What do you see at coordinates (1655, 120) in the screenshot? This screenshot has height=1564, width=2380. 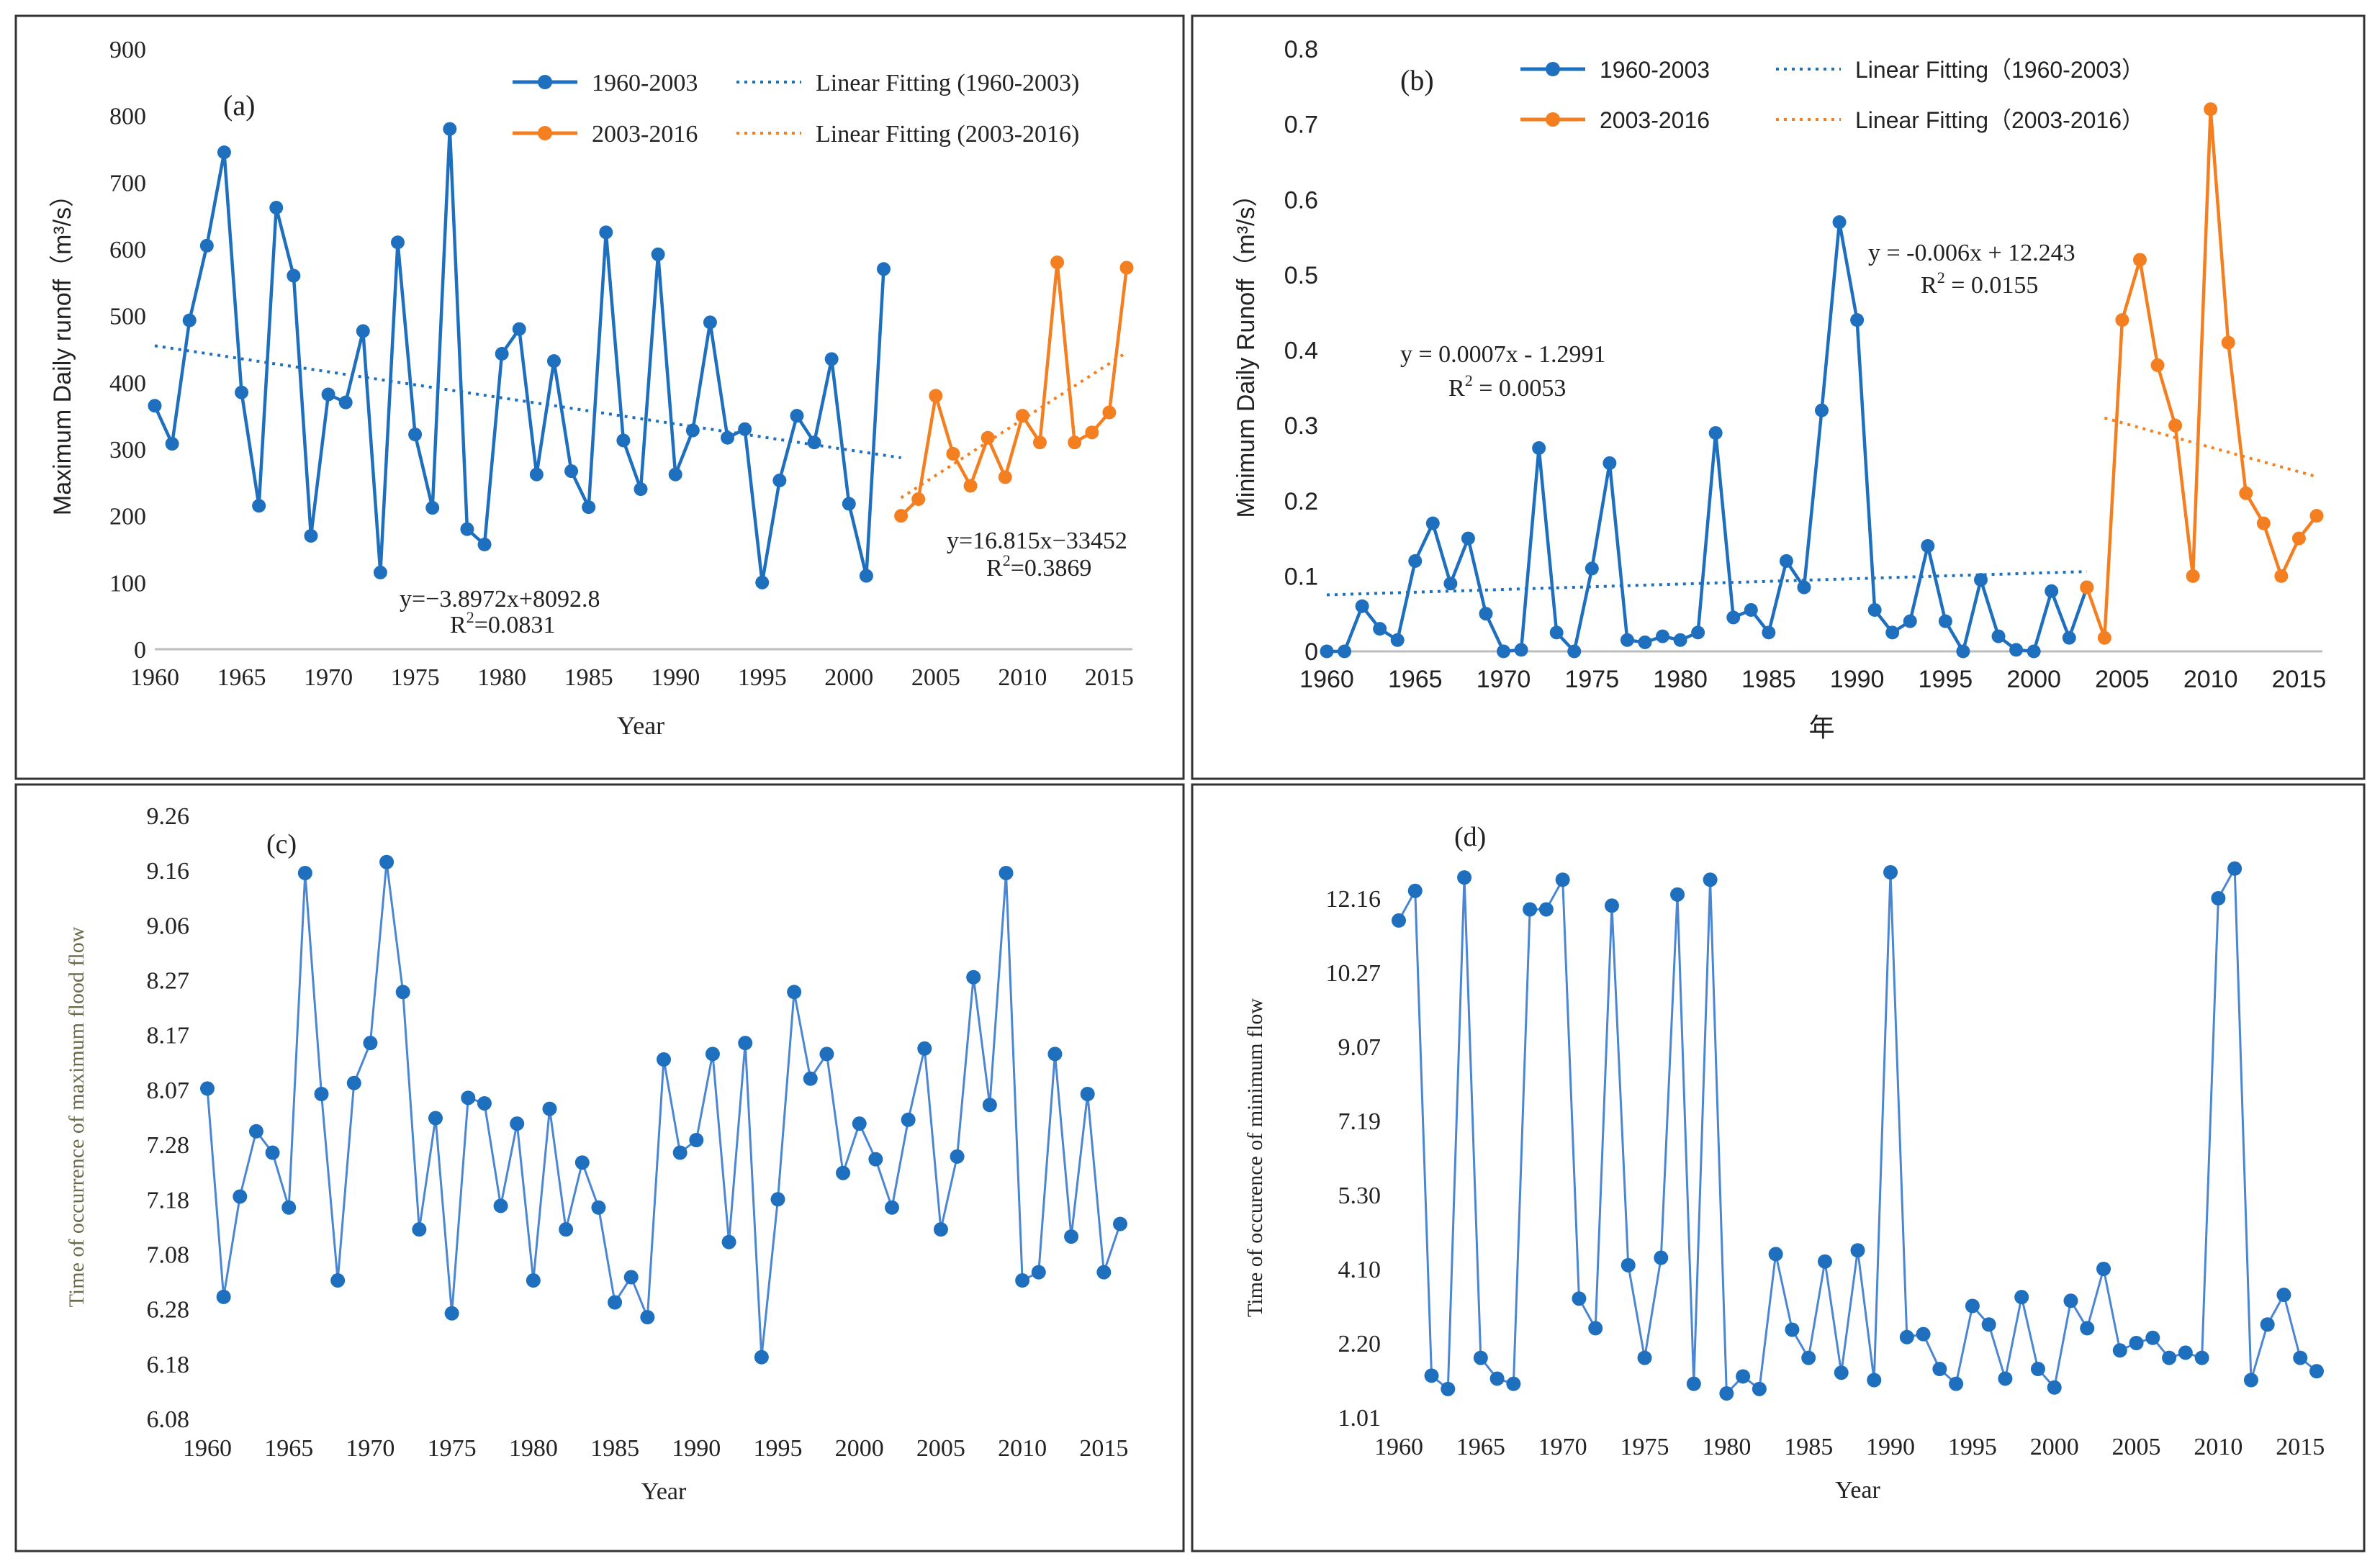 I see `legend-label-s2: 2003-2016` at bounding box center [1655, 120].